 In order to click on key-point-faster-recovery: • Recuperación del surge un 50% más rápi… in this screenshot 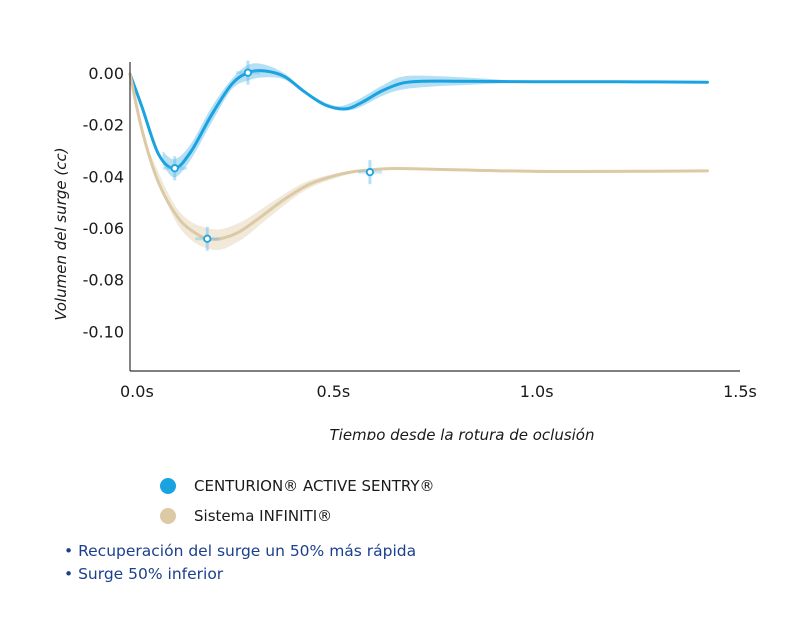, I will do `click(240, 551)`.